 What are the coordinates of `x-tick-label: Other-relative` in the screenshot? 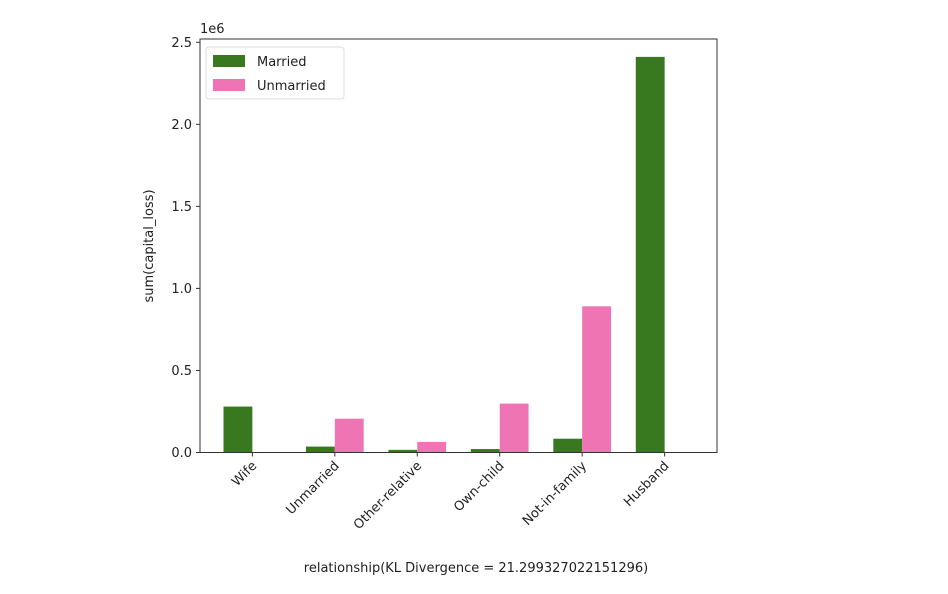 It's located at (388, 496).